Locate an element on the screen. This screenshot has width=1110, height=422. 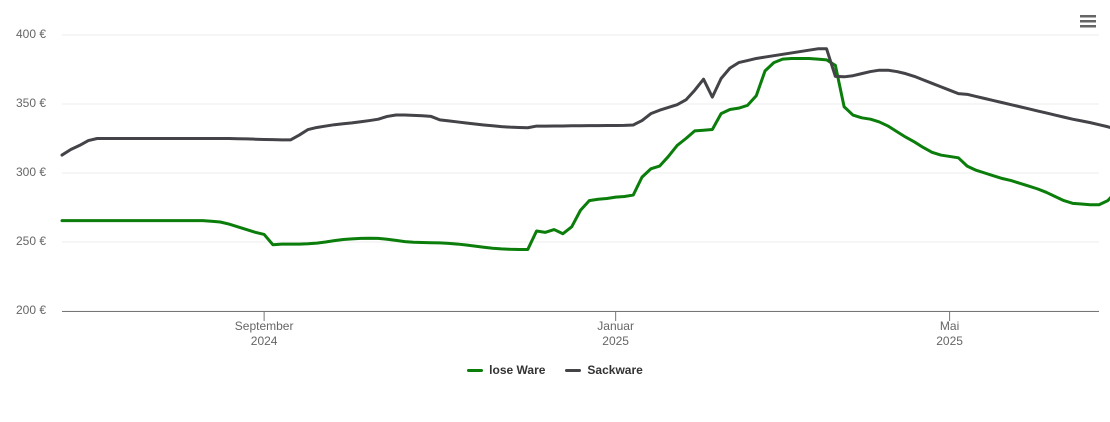
legend-item: lose Ware is located at coordinates (506, 370).